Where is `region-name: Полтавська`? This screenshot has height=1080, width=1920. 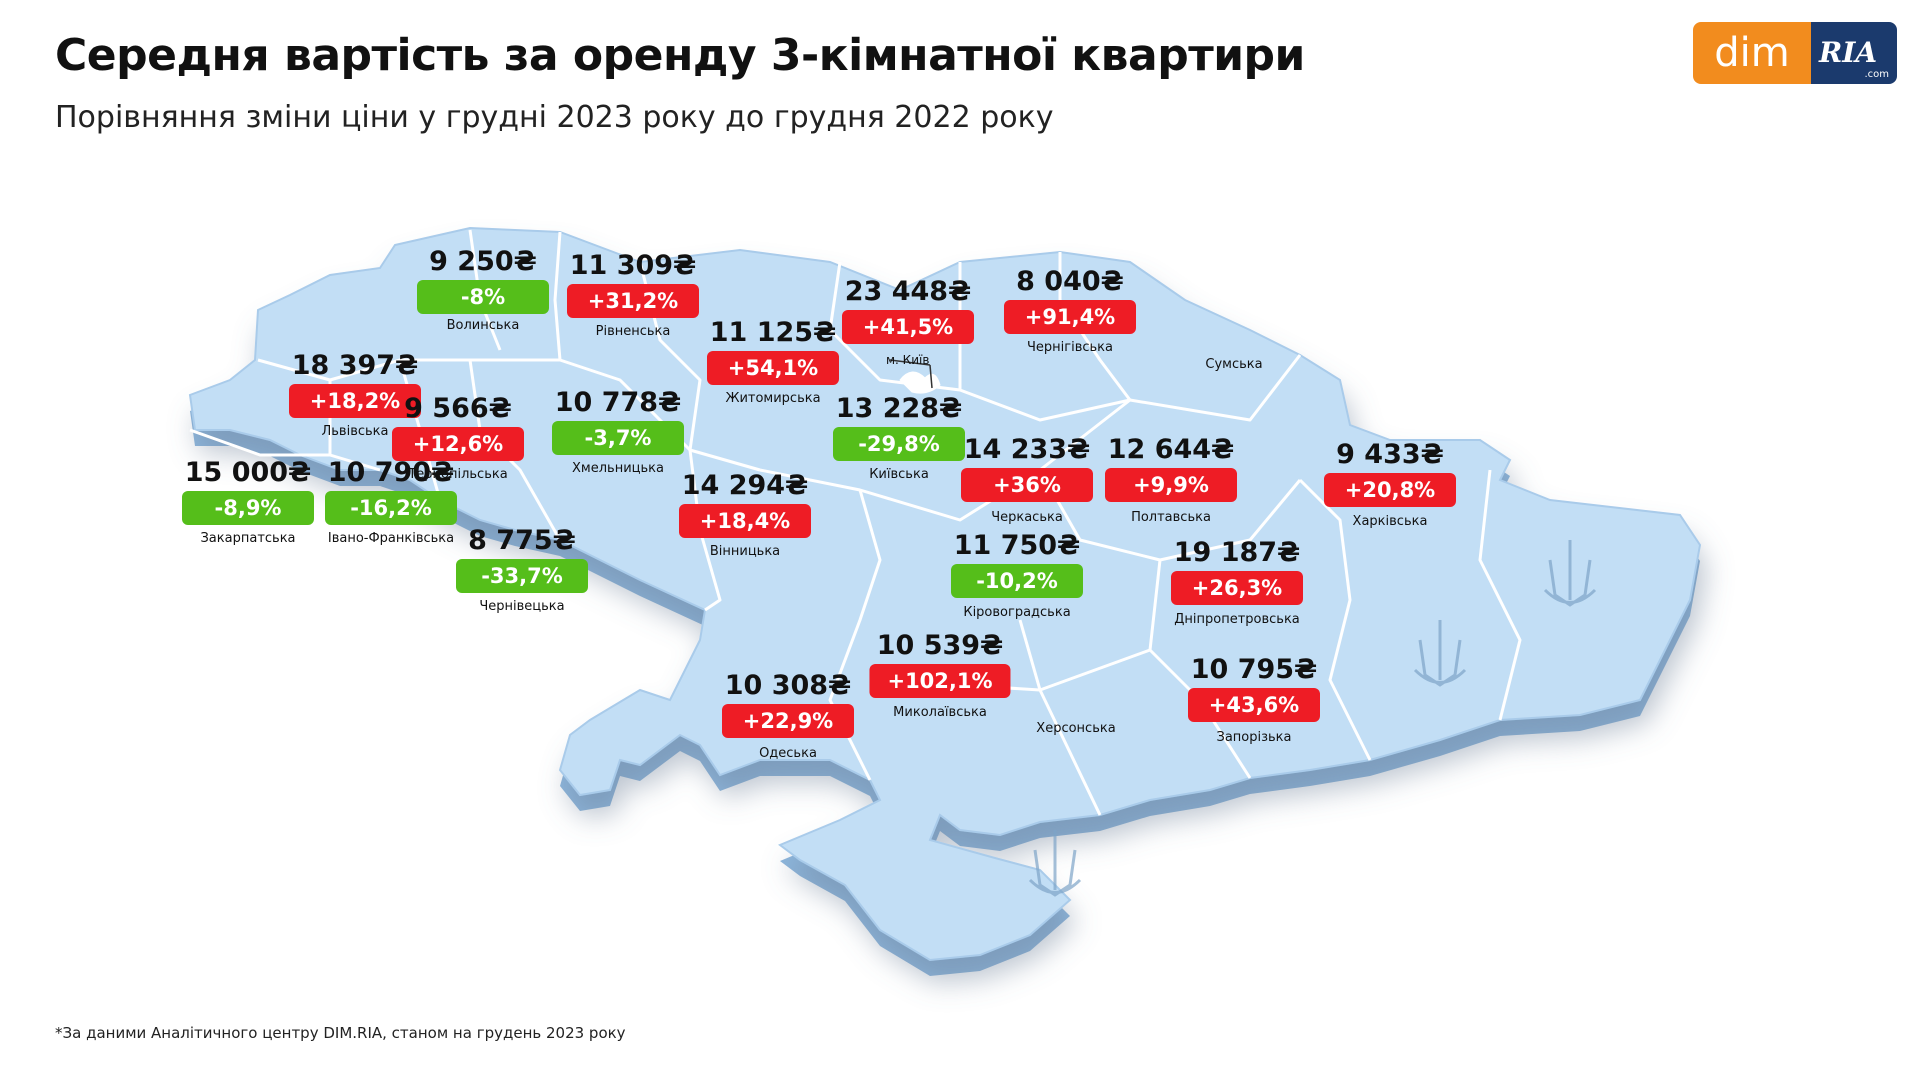
region-name: Полтавська is located at coordinates (1171, 517).